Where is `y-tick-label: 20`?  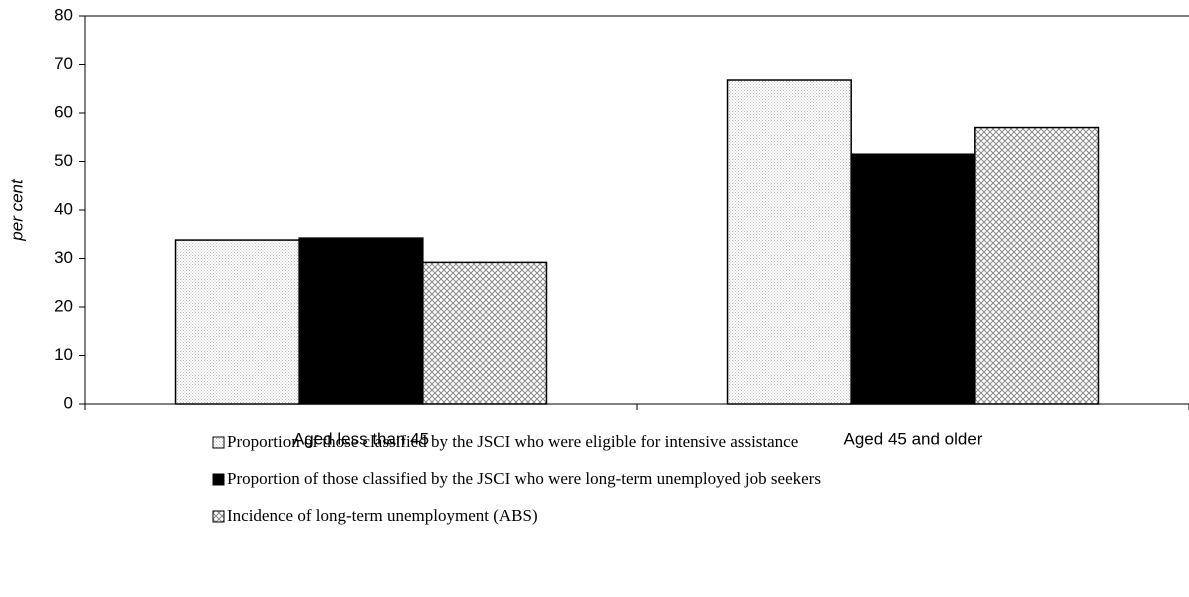 y-tick-label: 20 is located at coordinates (63, 305).